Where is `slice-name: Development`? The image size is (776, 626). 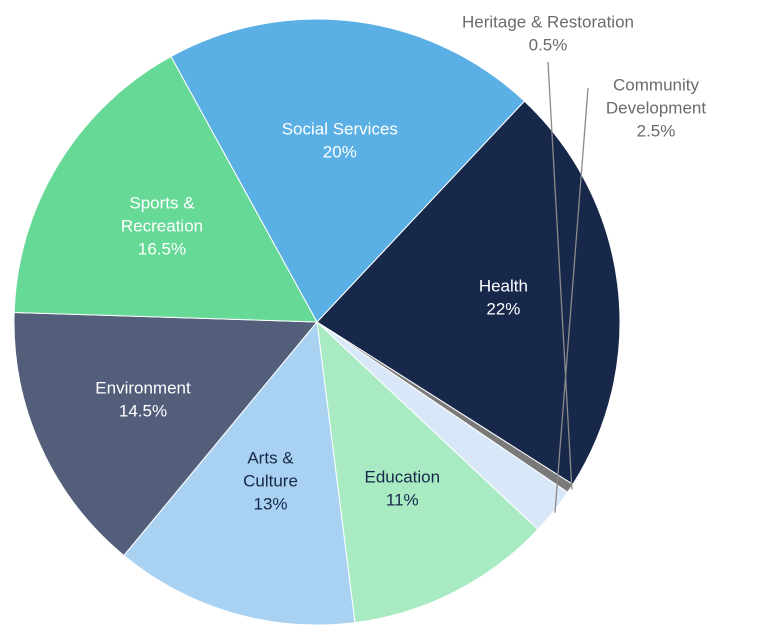 slice-name: Development is located at coordinates (656, 107).